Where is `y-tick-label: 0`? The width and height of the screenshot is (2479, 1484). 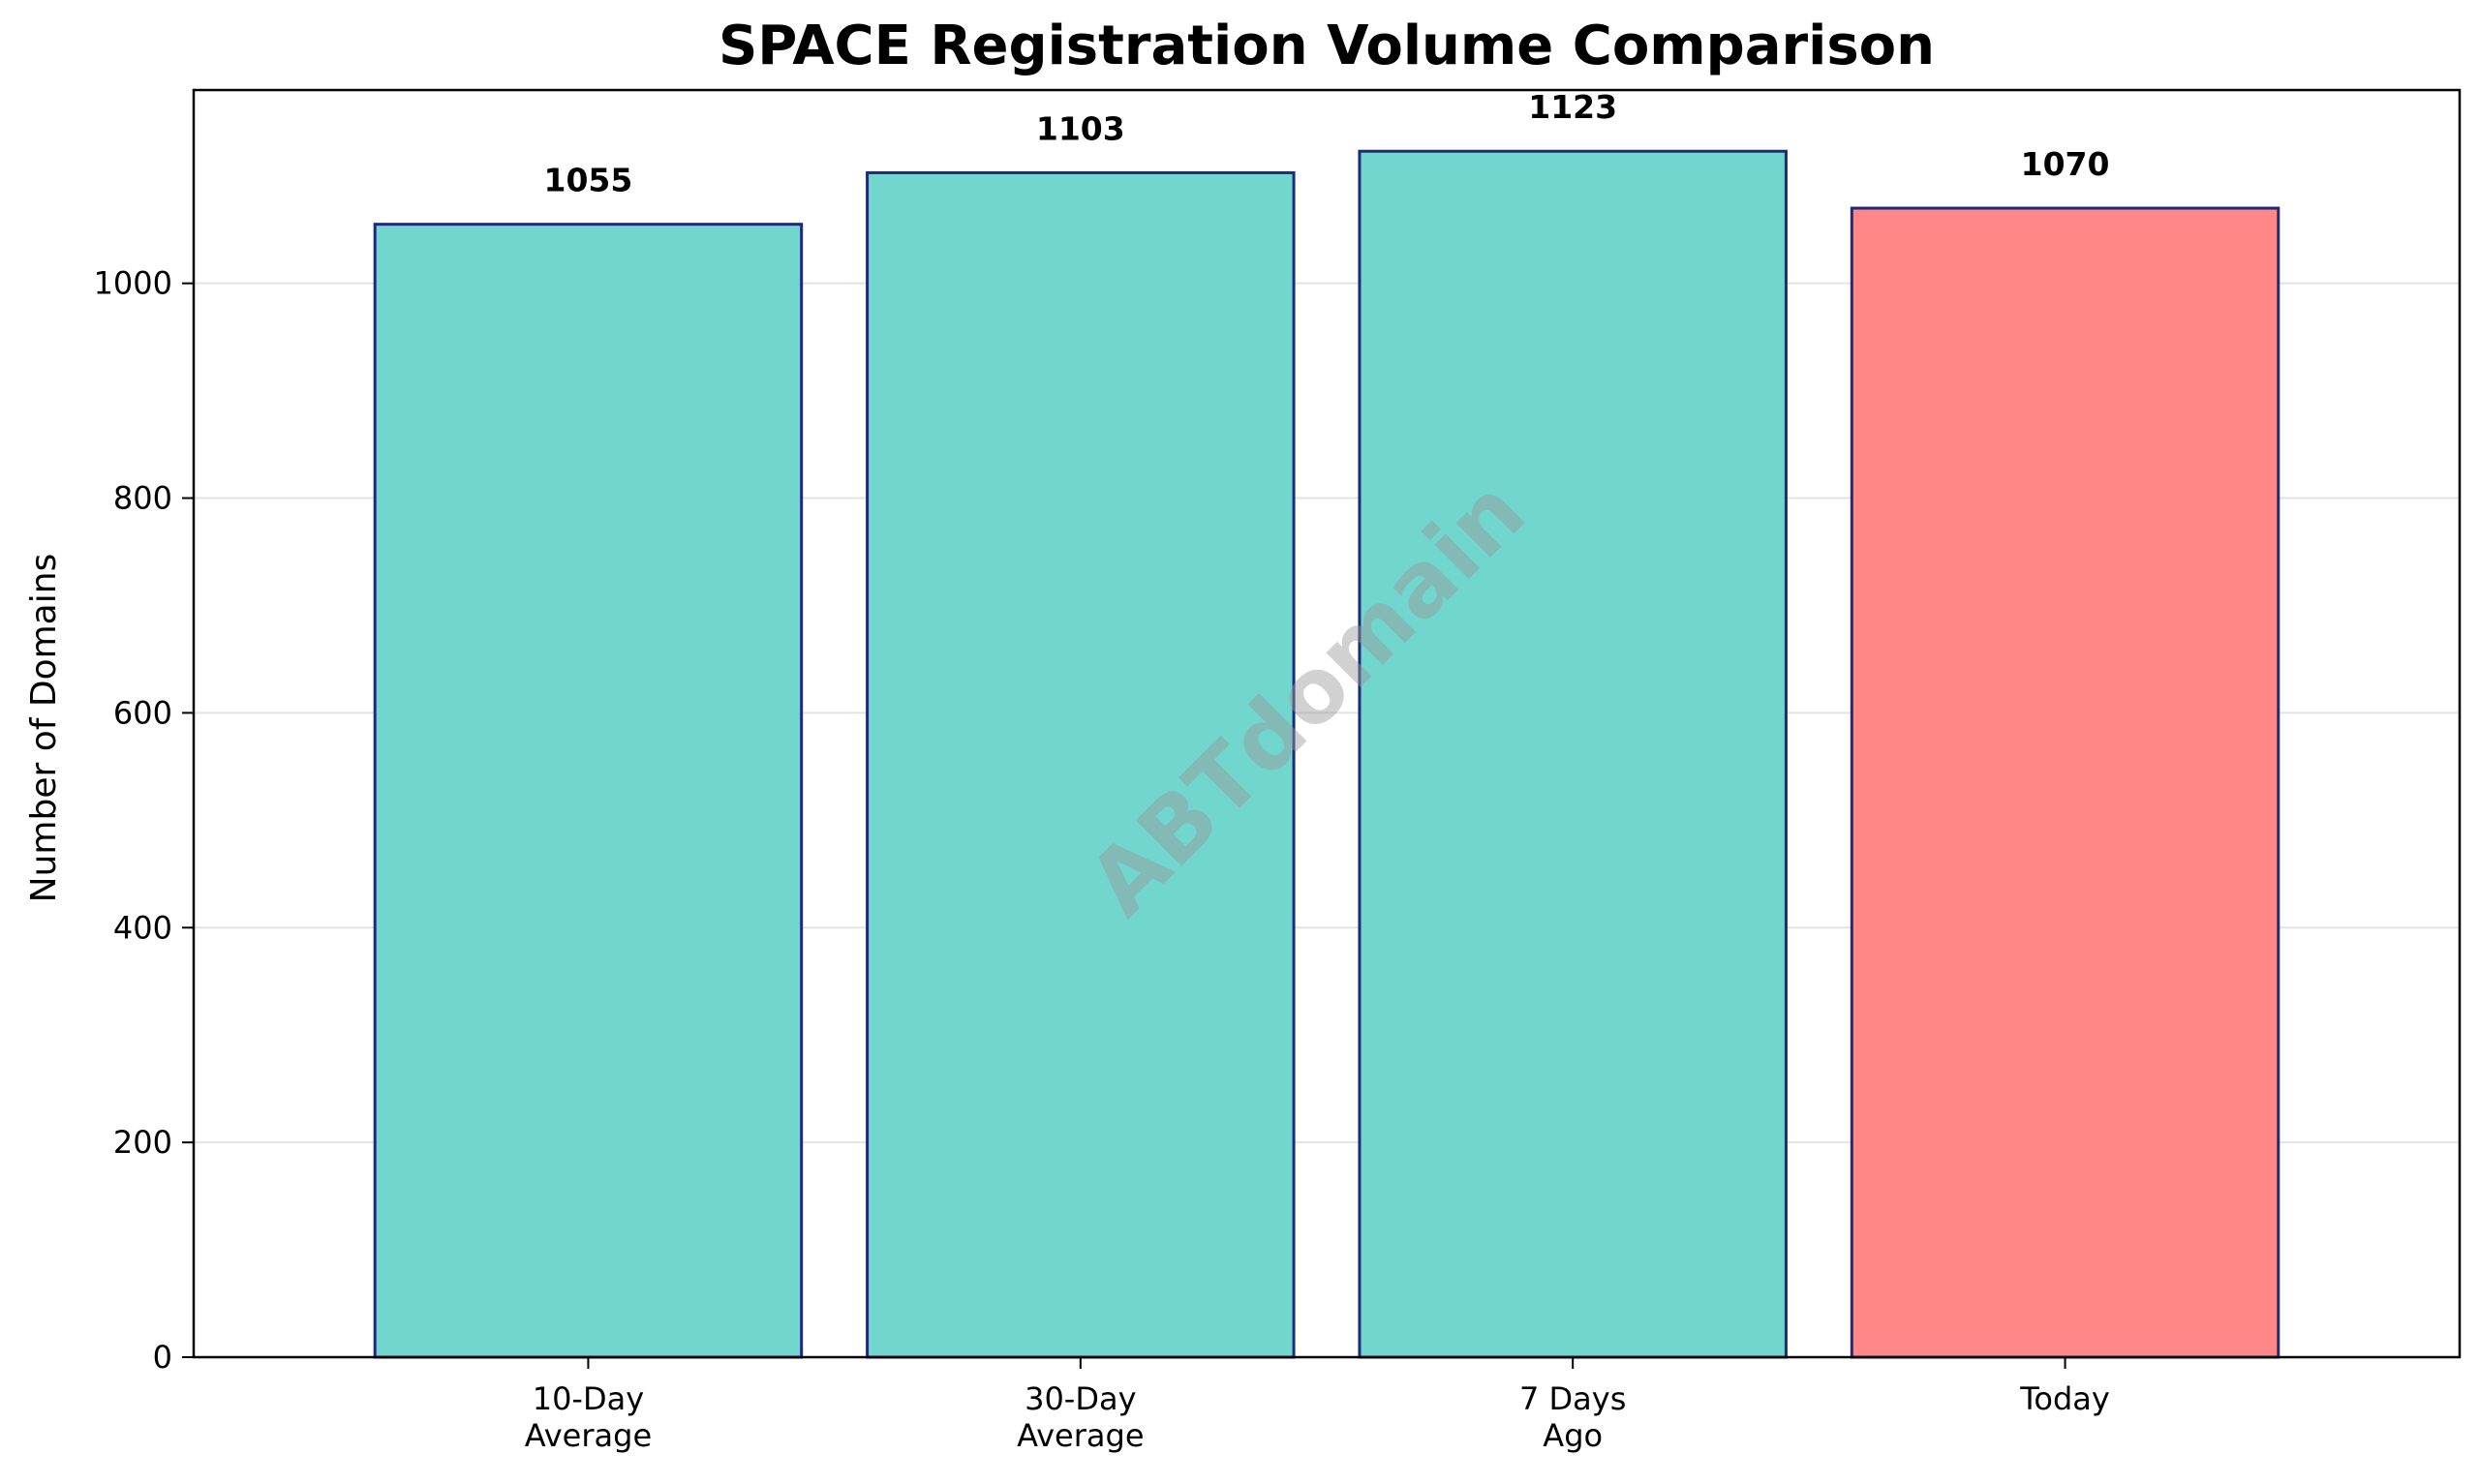 y-tick-label: 0 is located at coordinates (162, 1357).